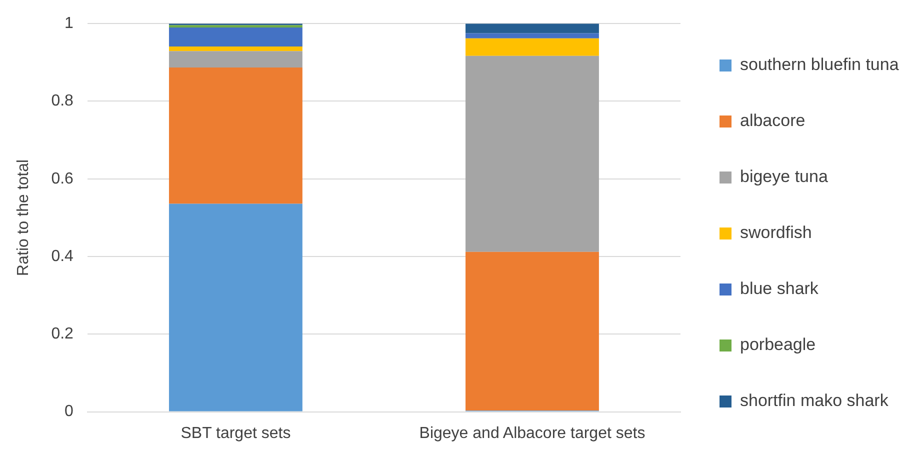 This screenshot has height=465, width=904. What do you see at coordinates (69, 23) in the screenshot?
I see `y-tick-label: 1` at bounding box center [69, 23].